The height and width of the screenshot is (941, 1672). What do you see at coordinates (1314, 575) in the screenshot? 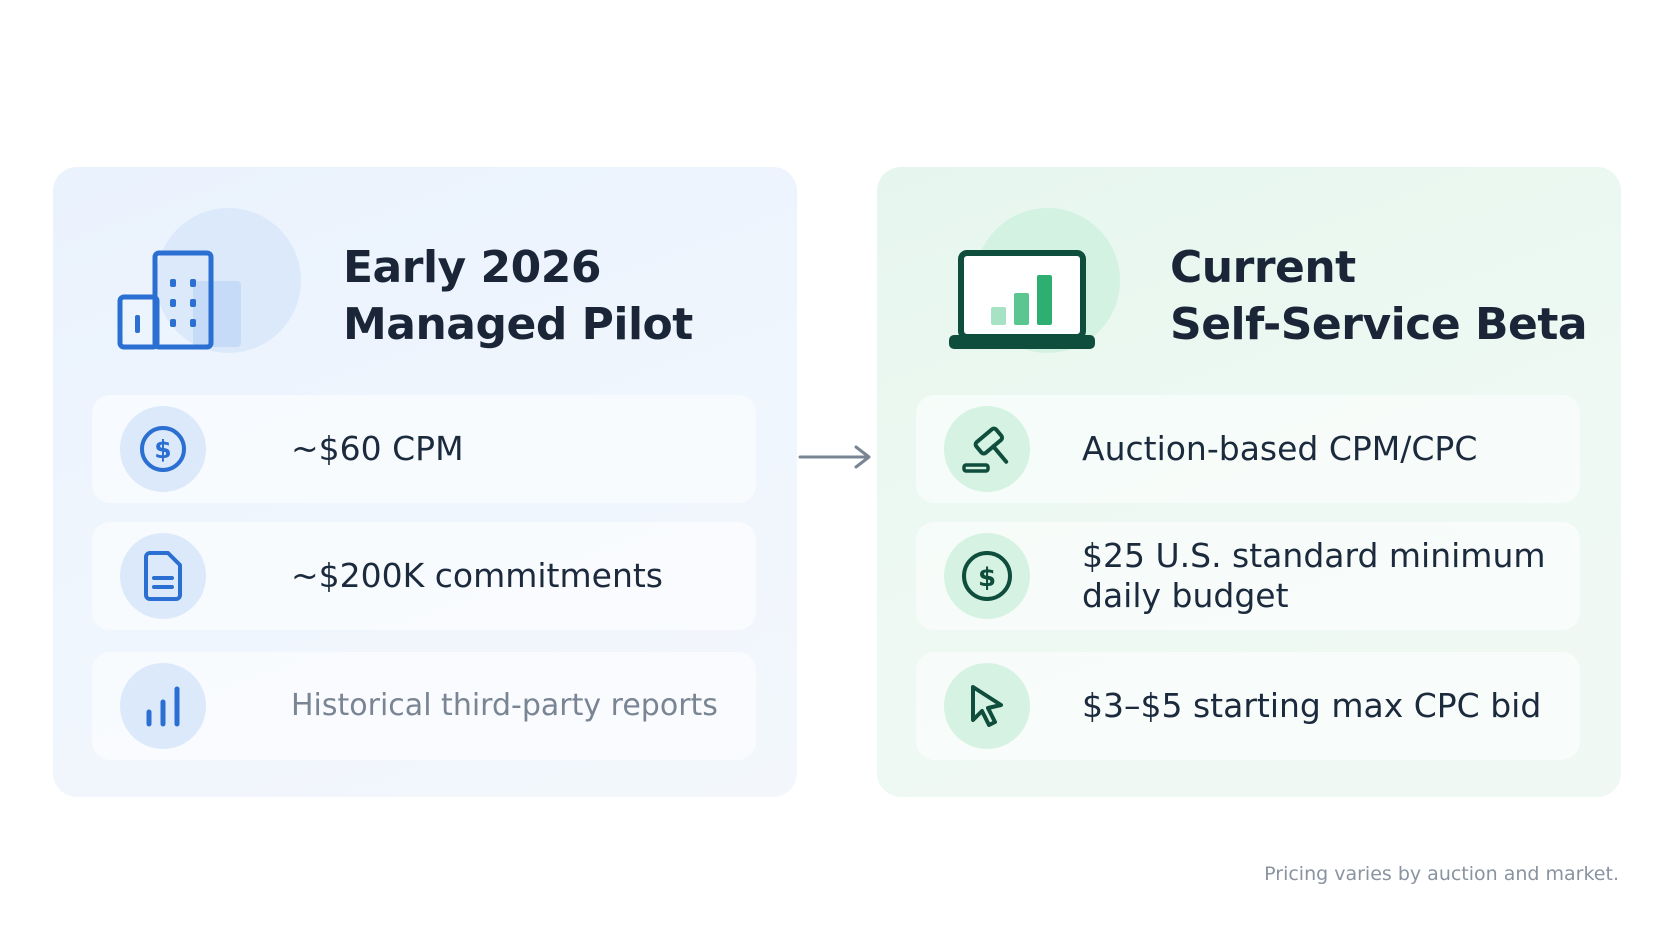
I see `row-text: $25 U.S. standard minimum daily budget` at bounding box center [1314, 575].